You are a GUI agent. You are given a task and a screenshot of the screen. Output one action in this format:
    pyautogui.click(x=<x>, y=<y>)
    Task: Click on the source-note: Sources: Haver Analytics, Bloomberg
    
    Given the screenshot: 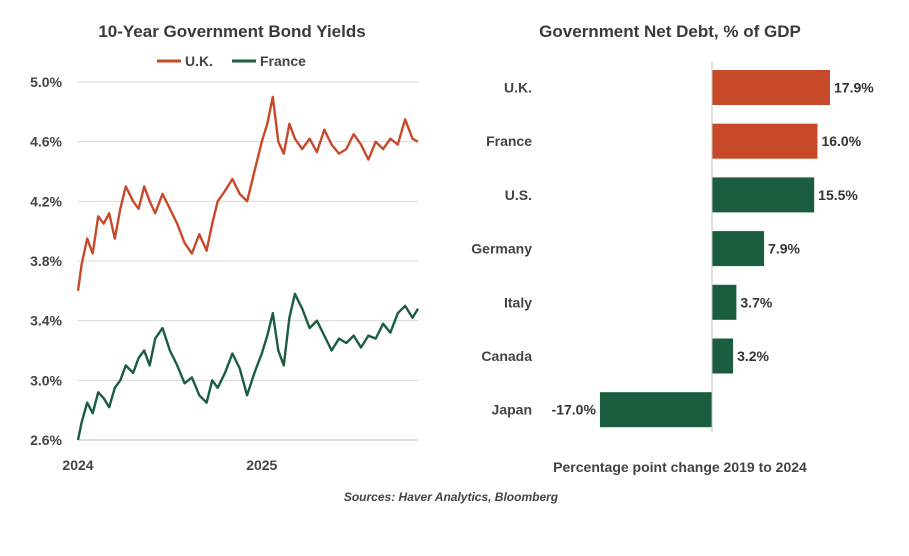 What is the action you would take?
    pyautogui.click(x=451, y=497)
    